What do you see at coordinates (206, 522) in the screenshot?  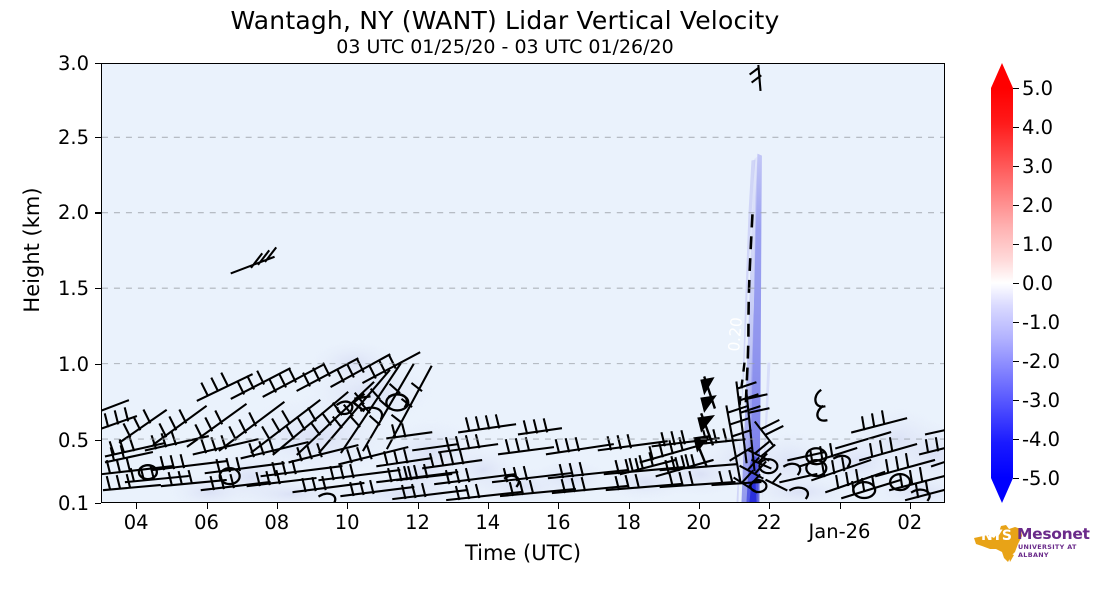 I see `x-ticklabel: 06` at bounding box center [206, 522].